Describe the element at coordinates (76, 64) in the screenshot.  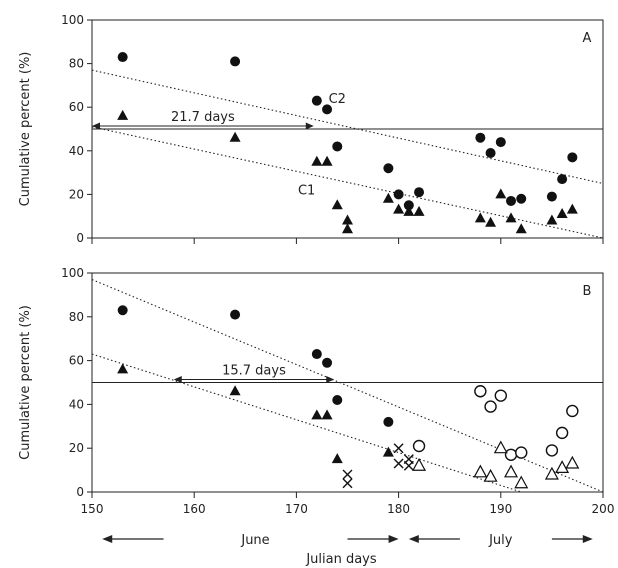
I see `y-tick-label: 80` at that location.